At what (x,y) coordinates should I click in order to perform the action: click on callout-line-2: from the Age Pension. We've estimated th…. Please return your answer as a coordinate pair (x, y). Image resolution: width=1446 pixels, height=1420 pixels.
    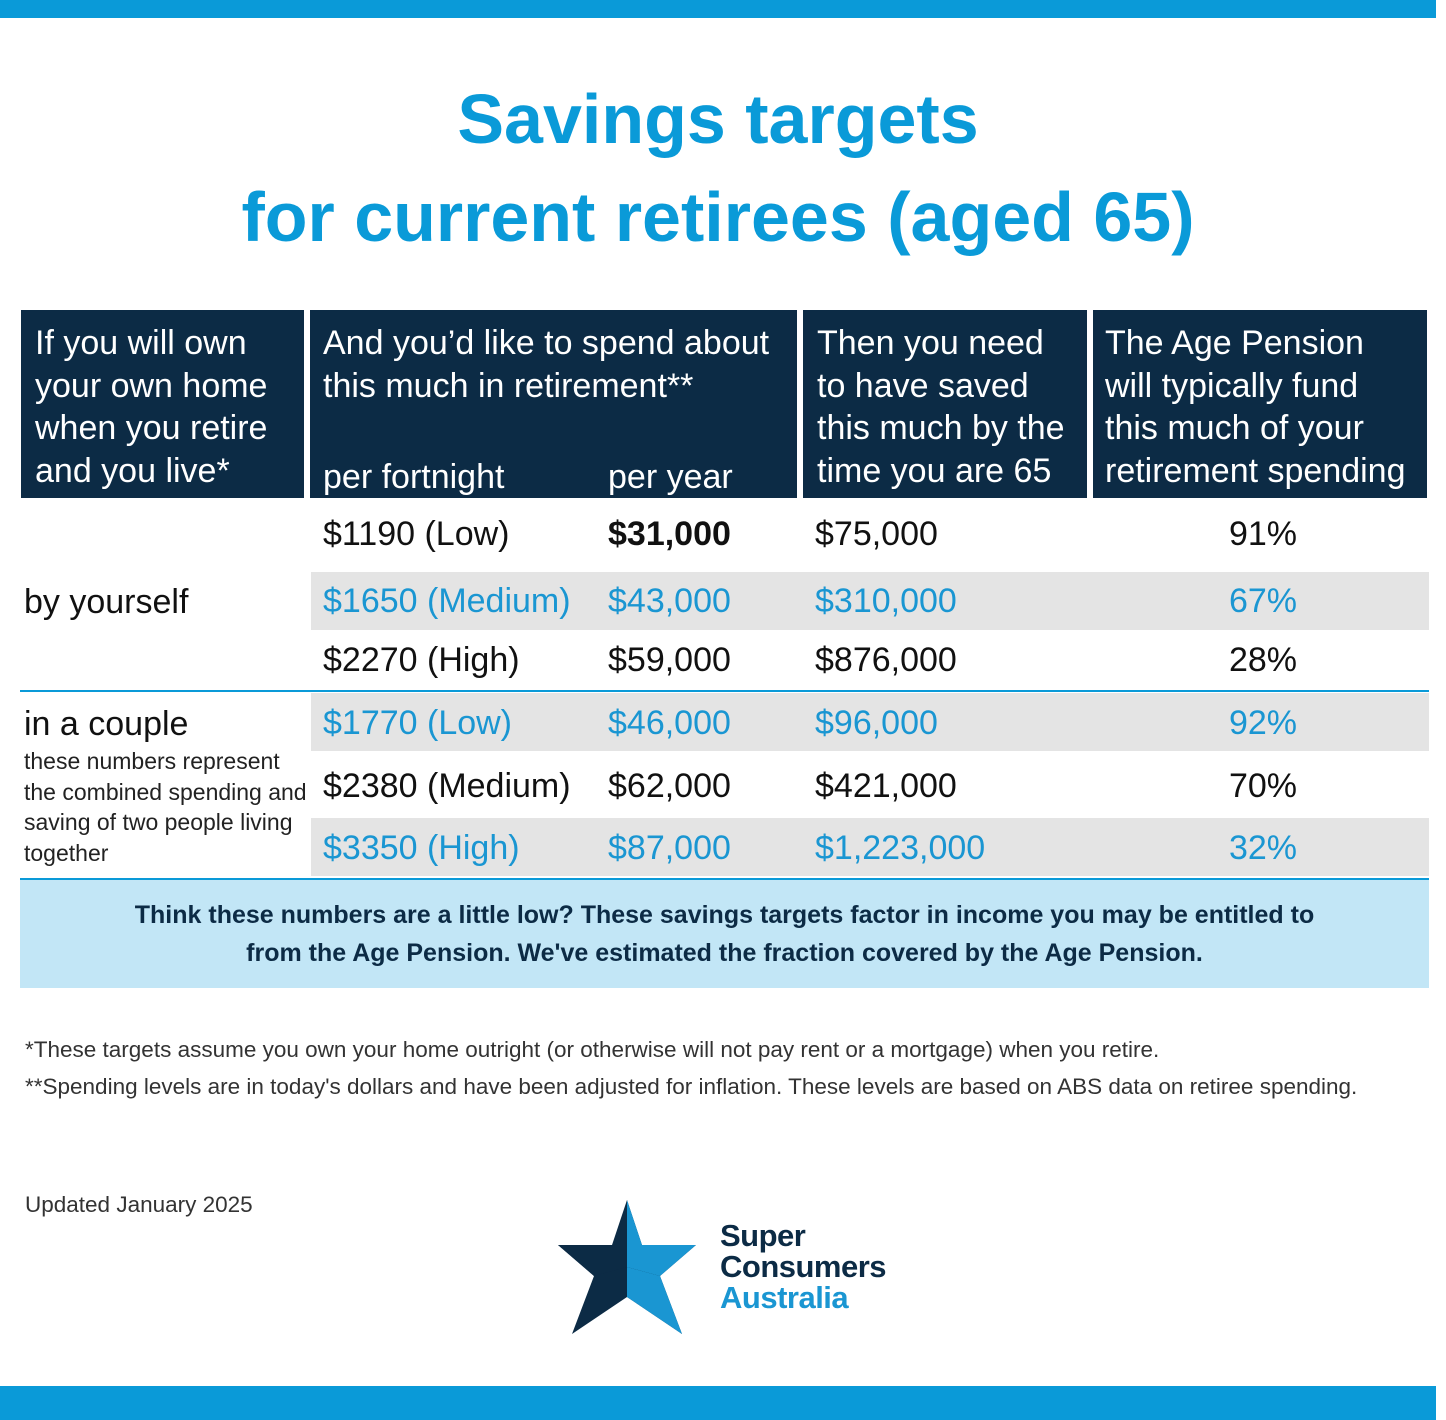
    Looking at the image, I should click on (724, 953).